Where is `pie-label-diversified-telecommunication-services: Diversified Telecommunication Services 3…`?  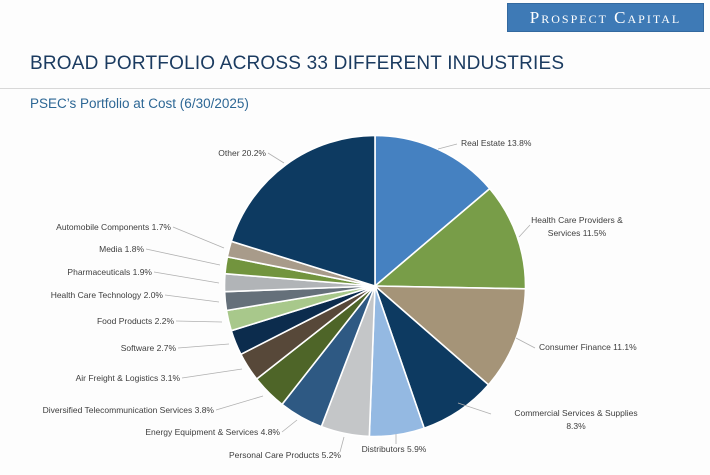
pie-label-diversified-telecommunication-services: Diversified Telecommunication Services 3… is located at coordinates (129, 410).